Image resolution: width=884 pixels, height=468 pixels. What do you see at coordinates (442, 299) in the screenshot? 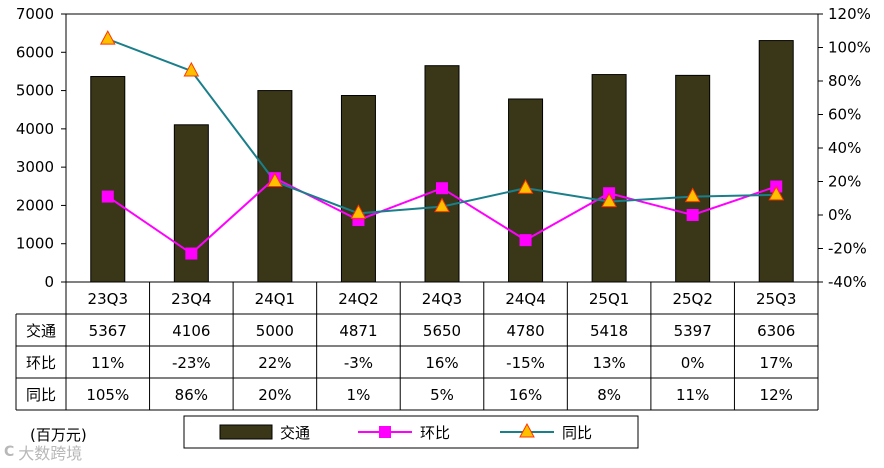
I see `category-label: 24Q3` at bounding box center [442, 299].